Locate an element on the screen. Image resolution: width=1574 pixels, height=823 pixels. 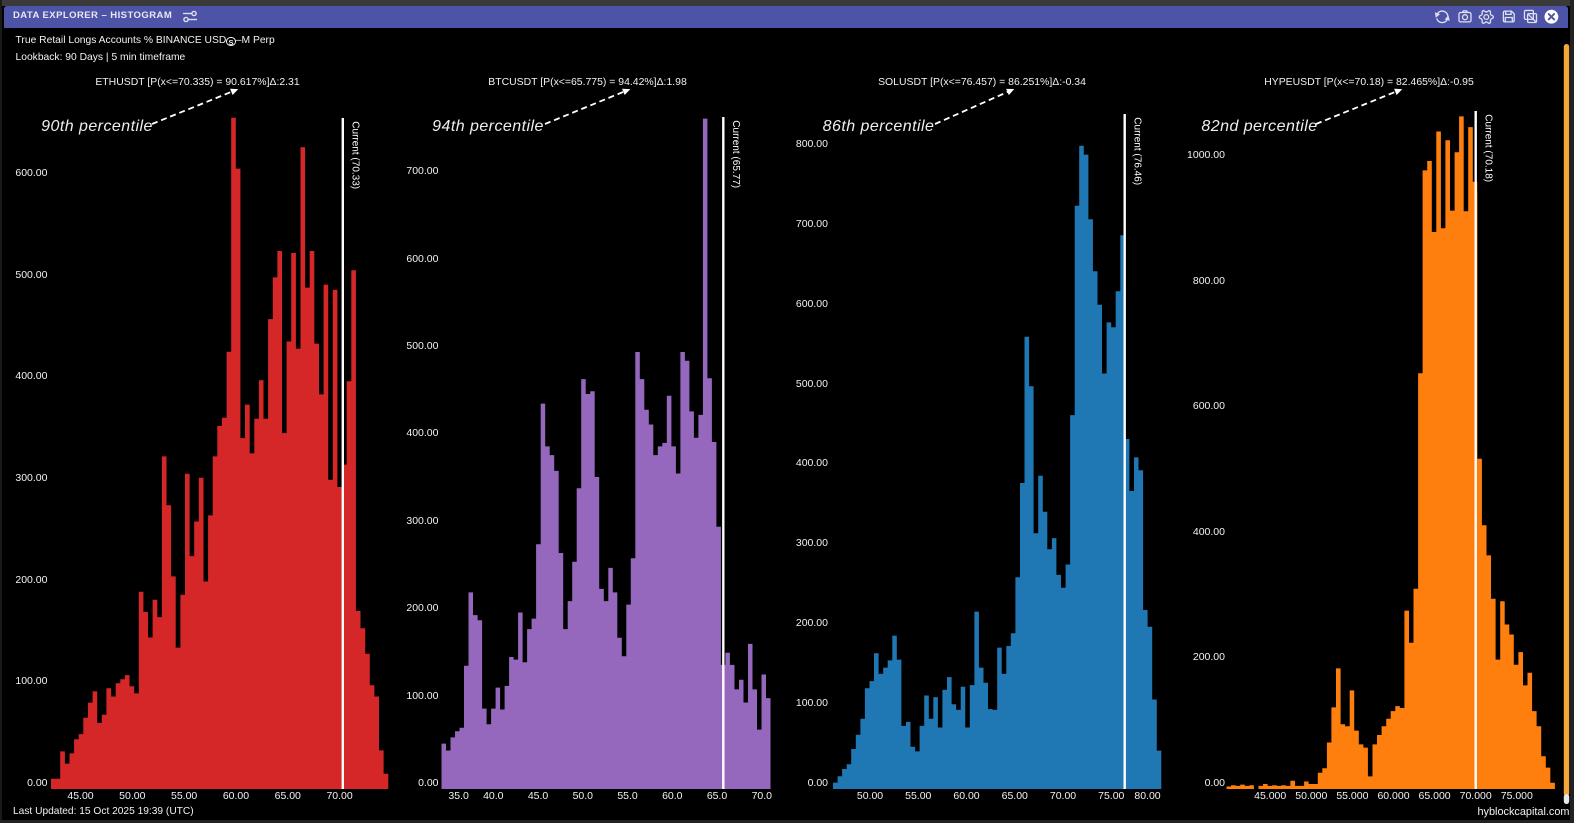
svg-text: Current (76.46) is located at coordinates (1137, 151).